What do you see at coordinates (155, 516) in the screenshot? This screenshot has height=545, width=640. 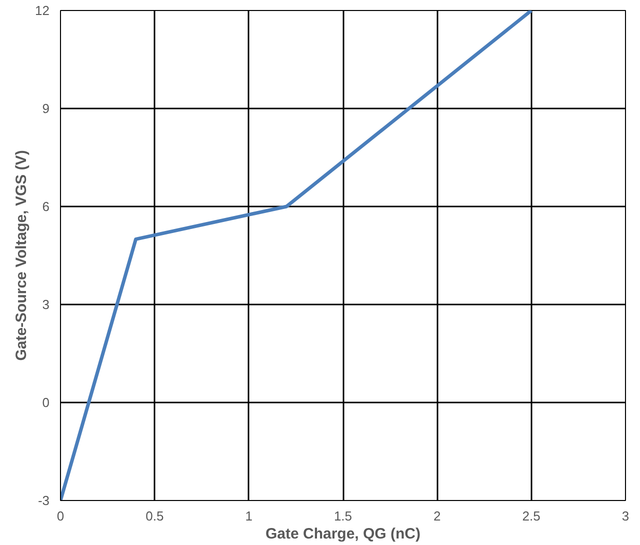 I see `x-tick-label: 0.5` at bounding box center [155, 516].